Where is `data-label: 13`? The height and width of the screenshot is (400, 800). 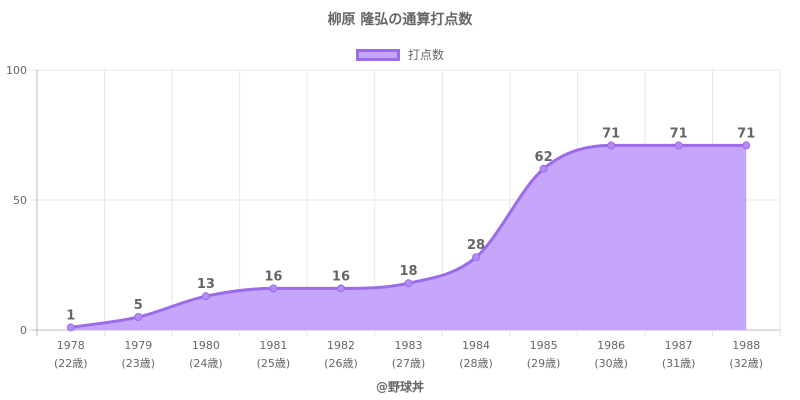 data-label: 13 is located at coordinates (206, 284).